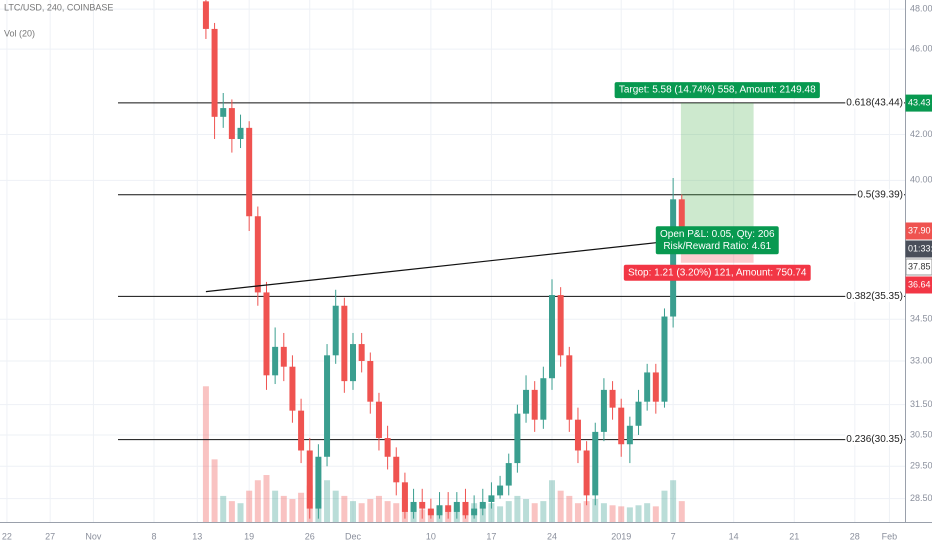 The width and height of the screenshot is (932, 550). I want to click on y-tick-label: 29.50, so click(921, 466).